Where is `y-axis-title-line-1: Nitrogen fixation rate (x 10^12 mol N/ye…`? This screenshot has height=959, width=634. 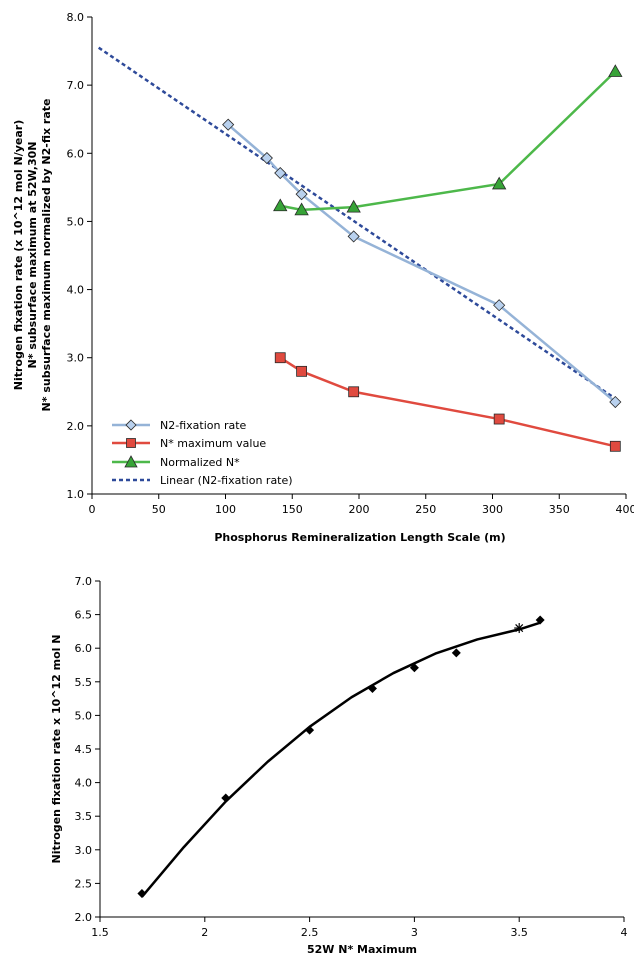 y-axis-title-line-1: Nitrogen fixation rate (x 10^12 mol N/ye… is located at coordinates (18, 255).